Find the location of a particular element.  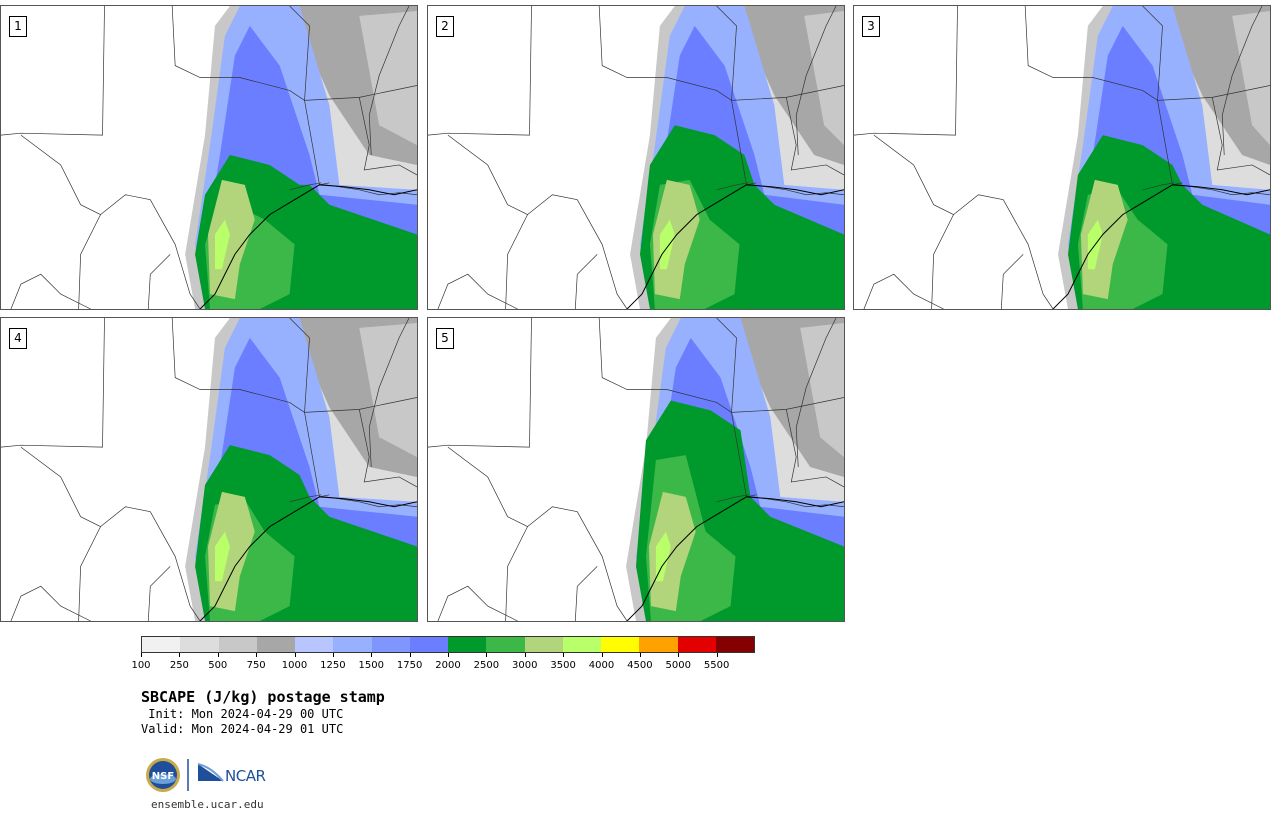

panel-number-label: 2 is located at coordinates (445, 26).